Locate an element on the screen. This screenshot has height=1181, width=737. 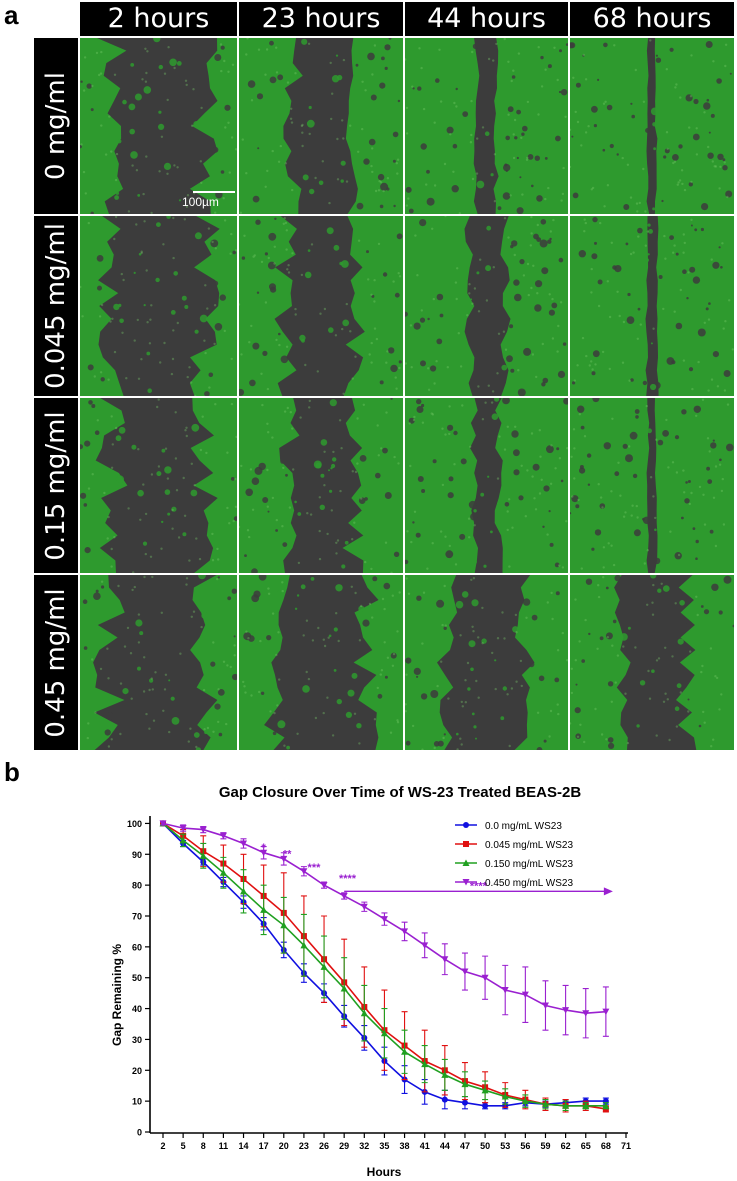
row-label-0045: 0.045 mg/ml is located at coordinates (56, 306).